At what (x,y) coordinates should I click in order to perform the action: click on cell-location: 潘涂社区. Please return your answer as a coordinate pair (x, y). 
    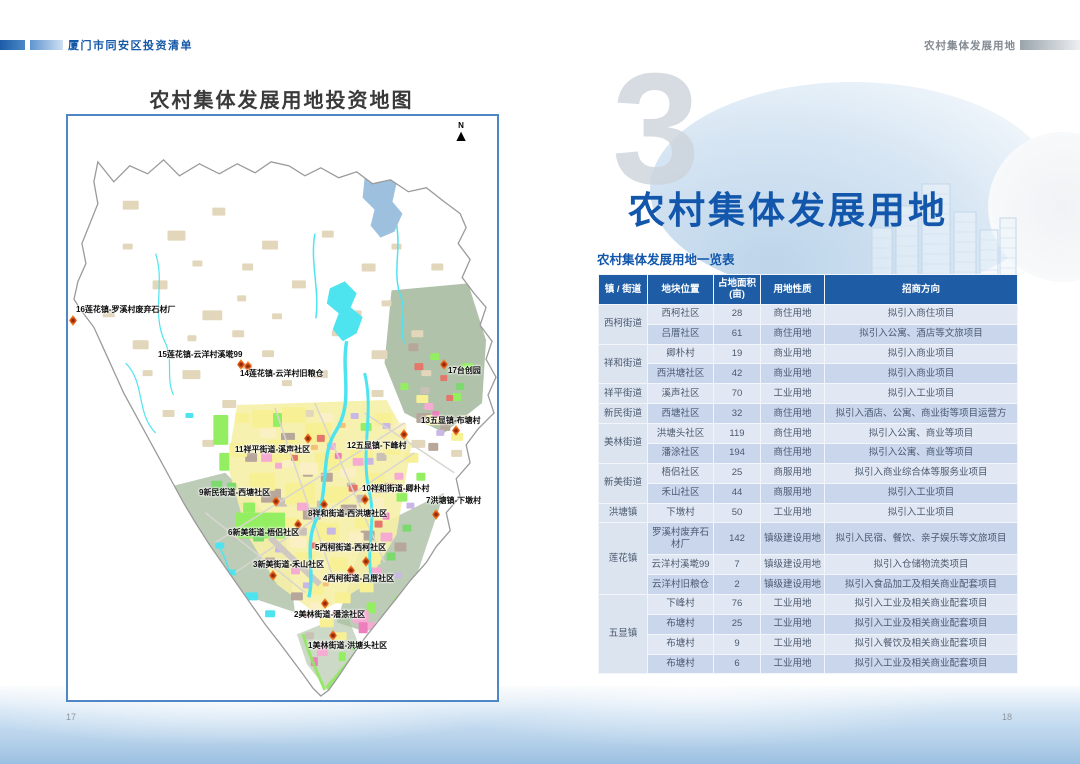
    Looking at the image, I should click on (680, 453).